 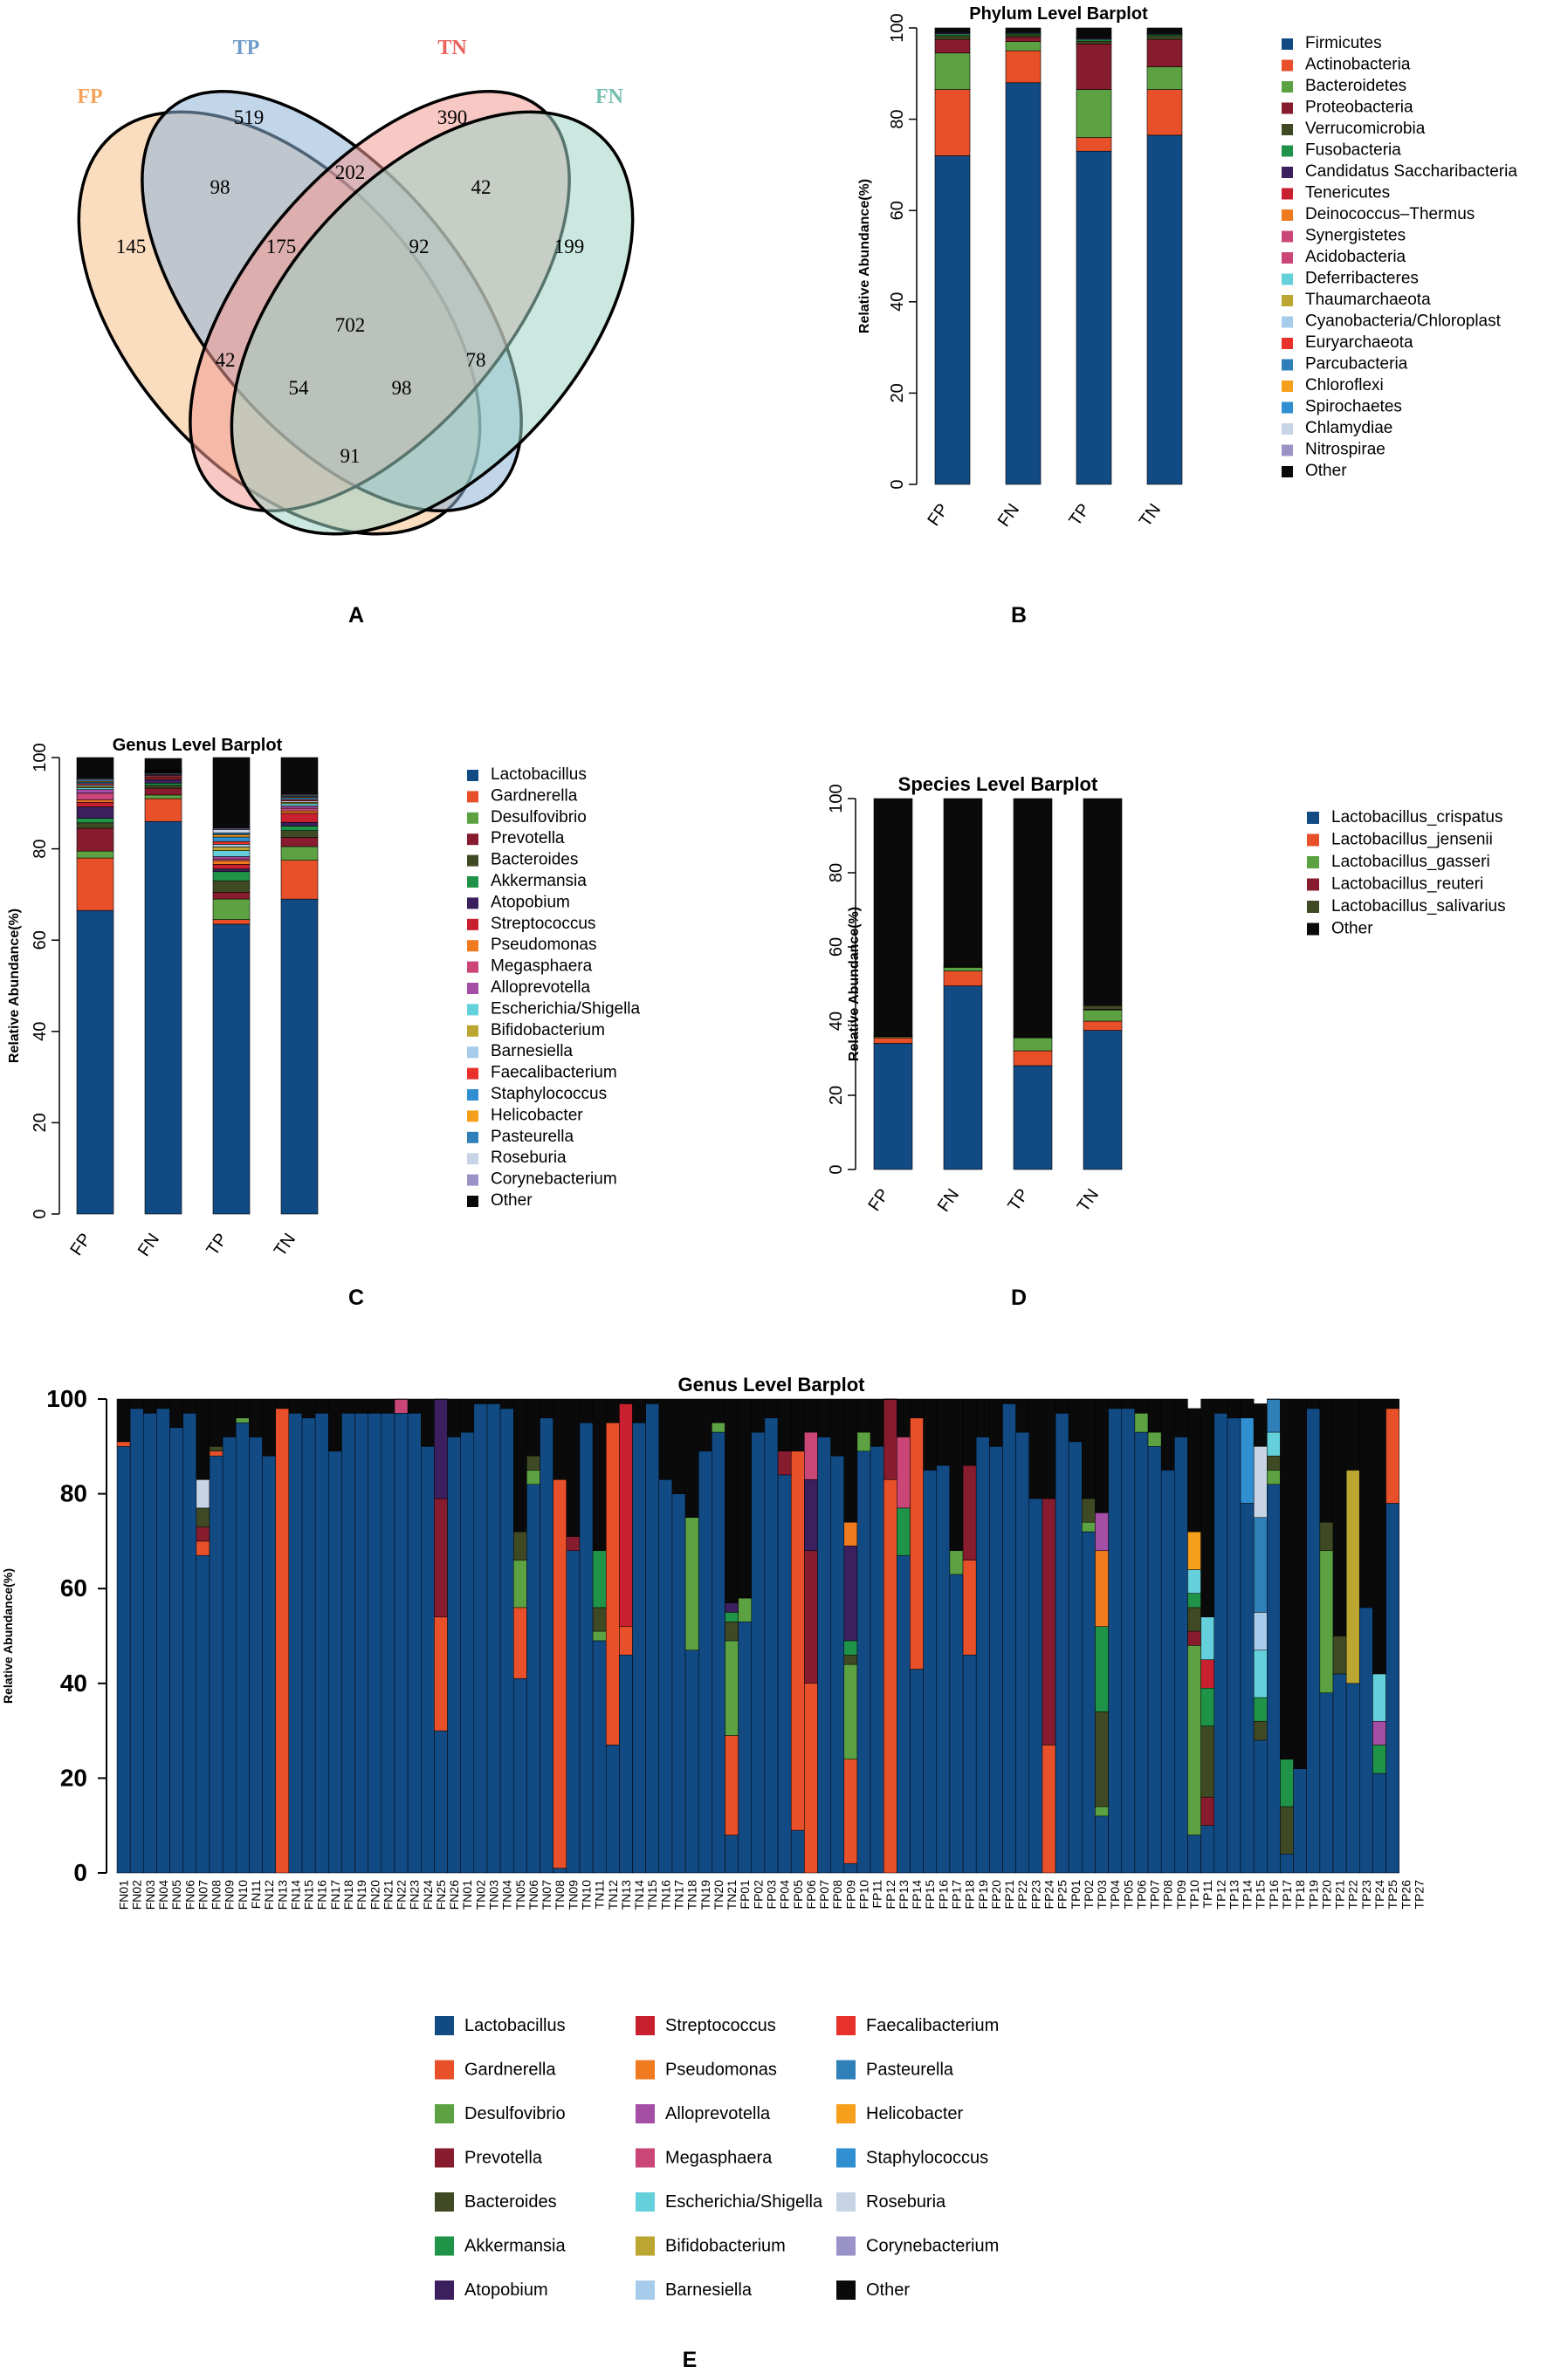 What do you see at coordinates (537, 1115) in the screenshot?
I see `legend-label: Helicobacter` at bounding box center [537, 1115].